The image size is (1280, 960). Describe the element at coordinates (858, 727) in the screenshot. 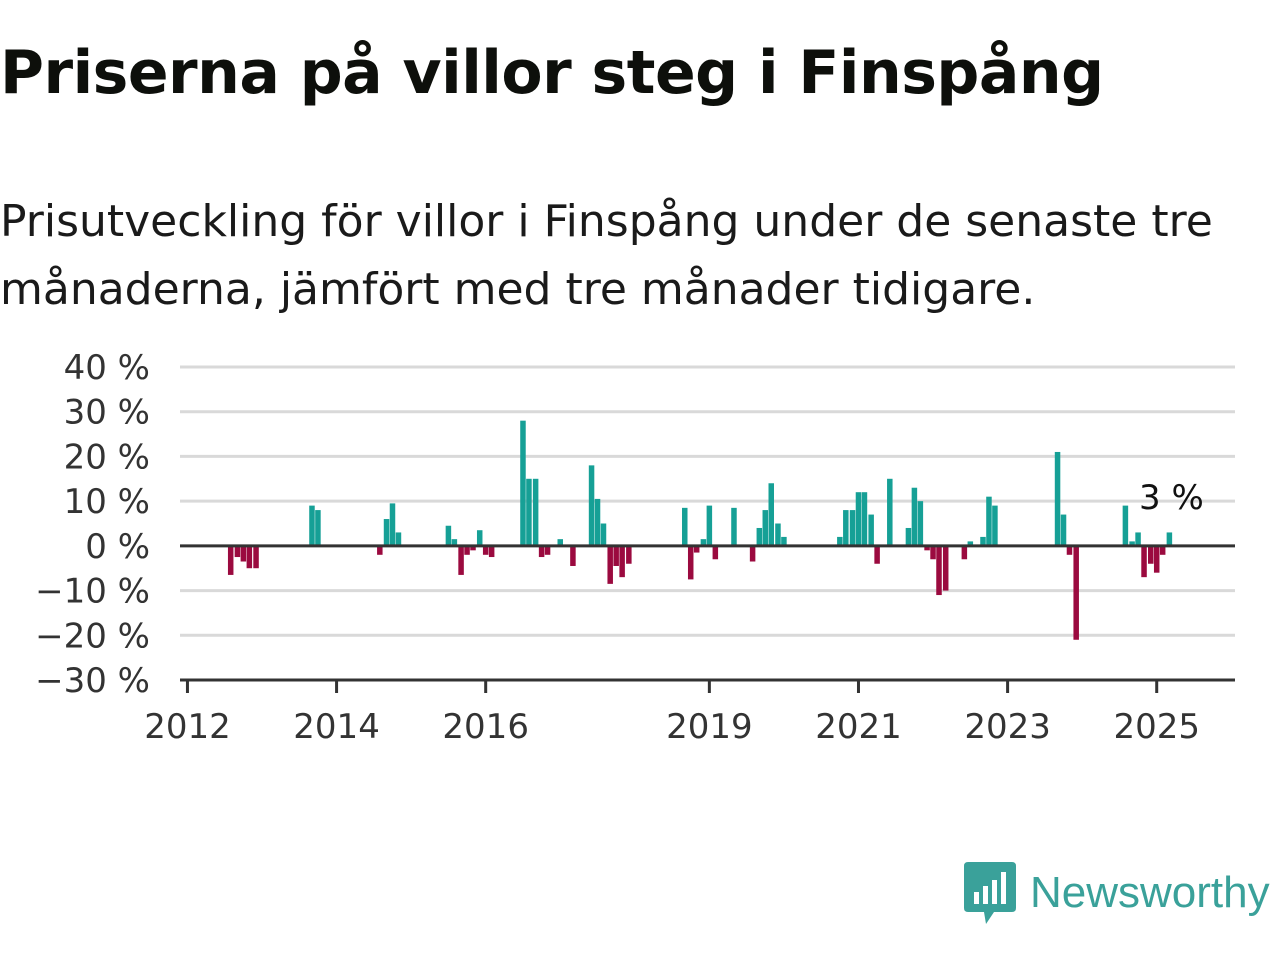

I see `x-tick-label: 2021` at that location.